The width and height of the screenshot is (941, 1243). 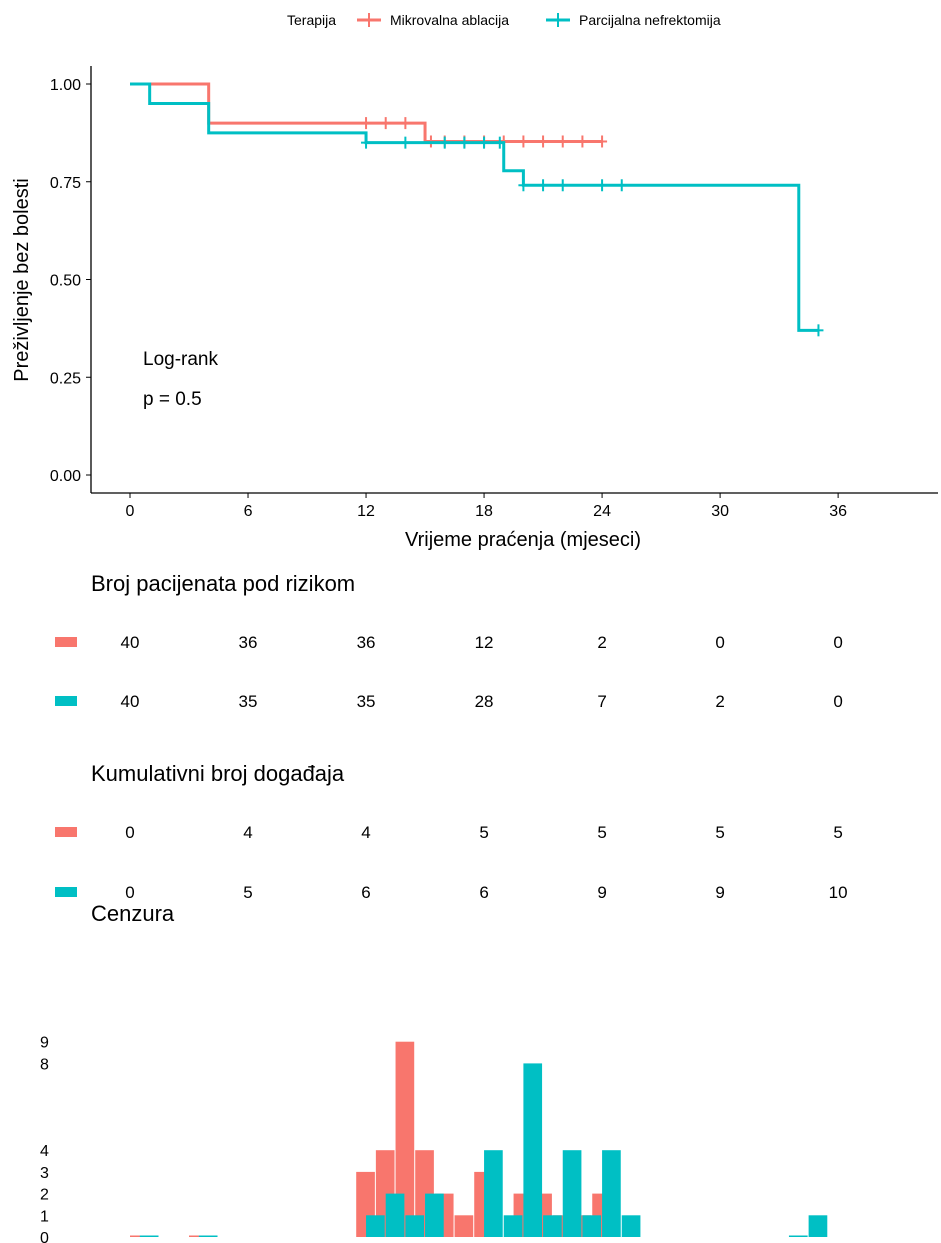 I want to click on table-cell: 28, so click(x=484, y=701).